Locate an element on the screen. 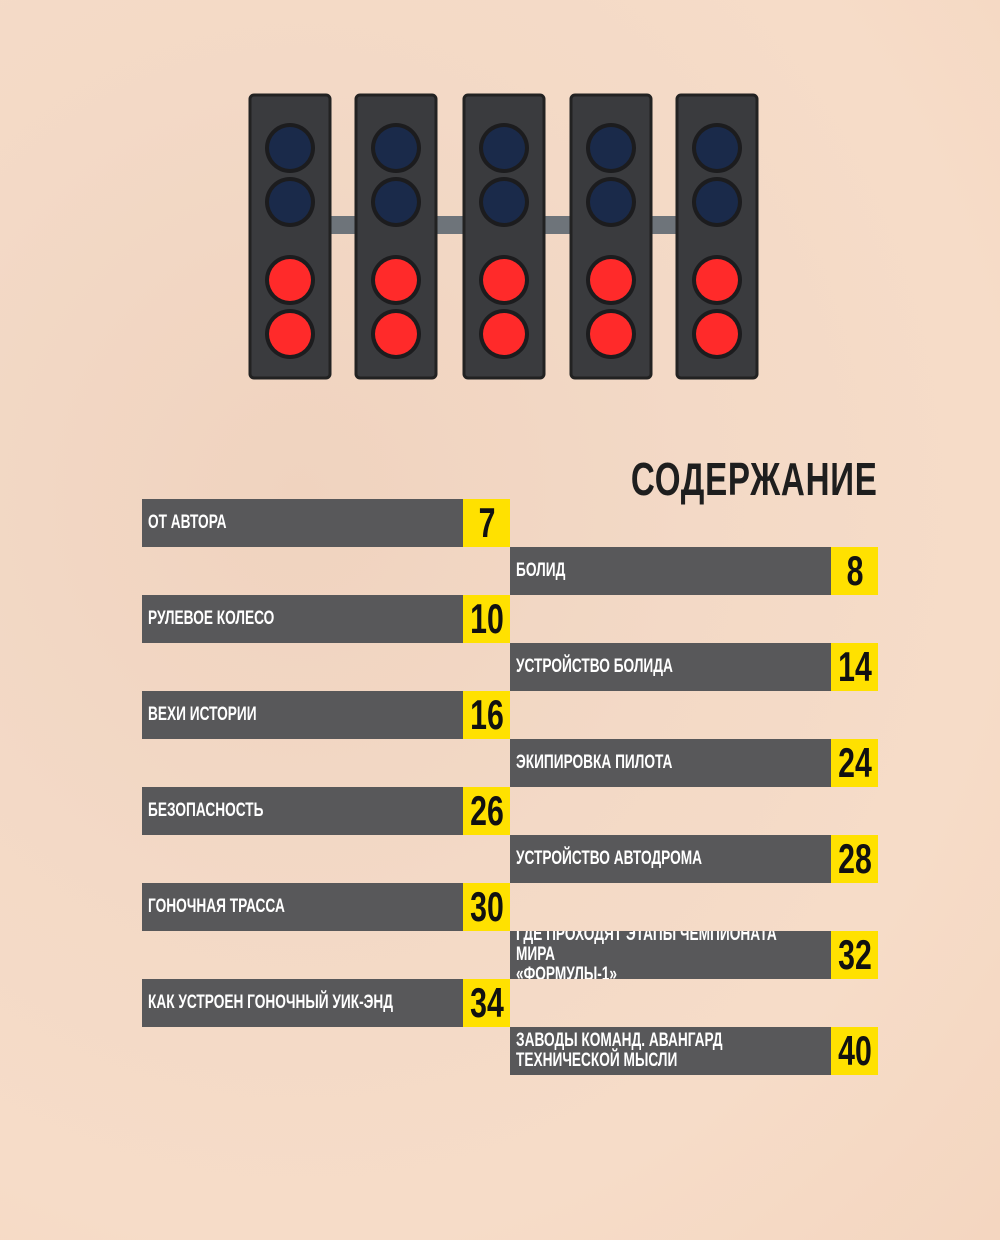  toc-entry: ОТ АВТОРА 7 is located at coordinates (326, 523).